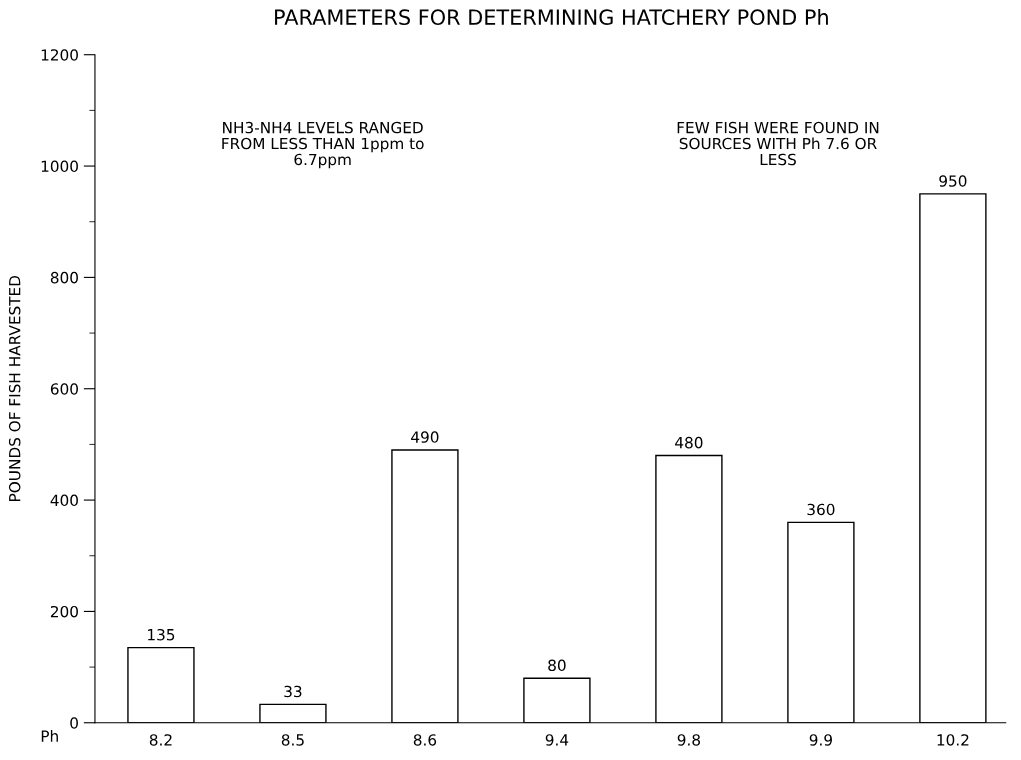  I want to click on x-axis-title: Ph, so click(49, 736).